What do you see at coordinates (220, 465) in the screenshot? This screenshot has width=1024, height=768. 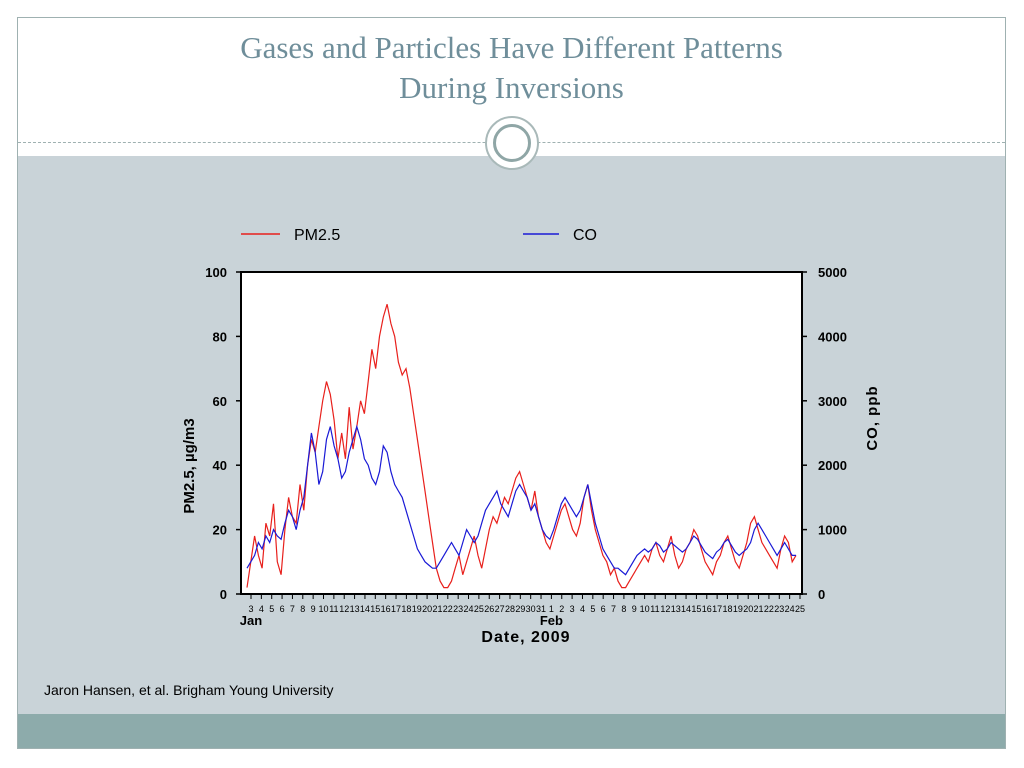 I see `left-tick-label: 40` at bounding box center [220, 465].